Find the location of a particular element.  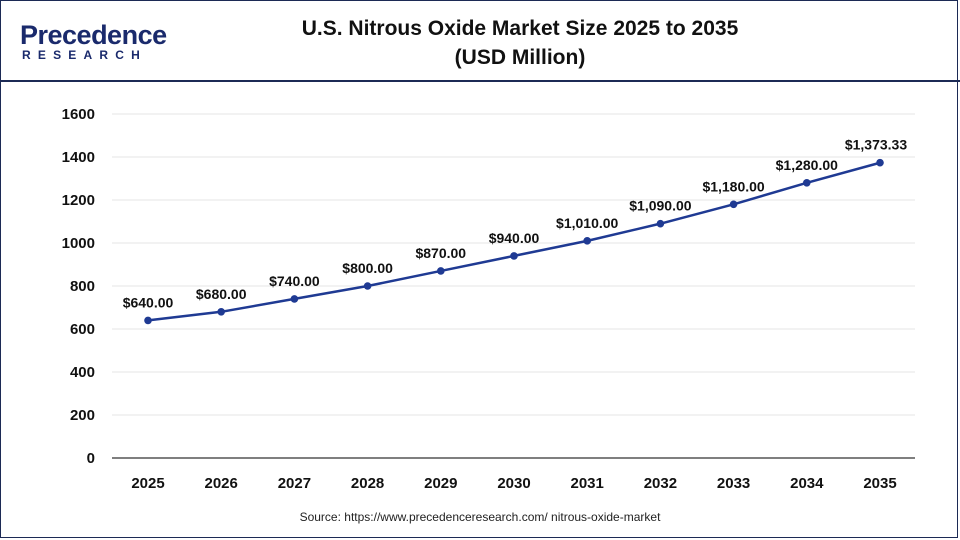

data-label: $1,090.00 is located at coordinates (660, 206).